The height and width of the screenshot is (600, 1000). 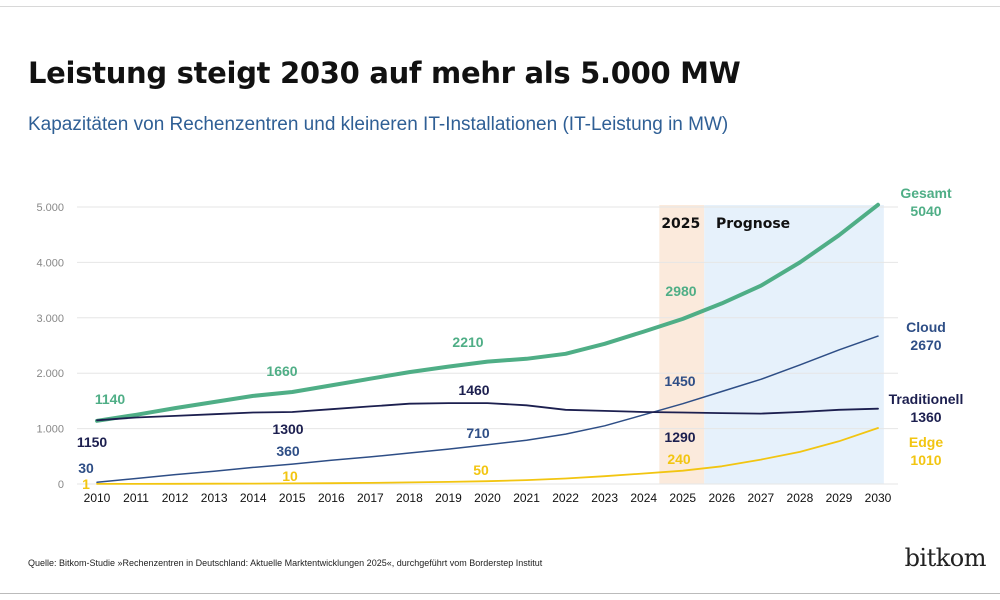 What do you see at coordinates (679, 437) in the screenshot?
I see `data-label: 1290` at bounding box center [679, 437].